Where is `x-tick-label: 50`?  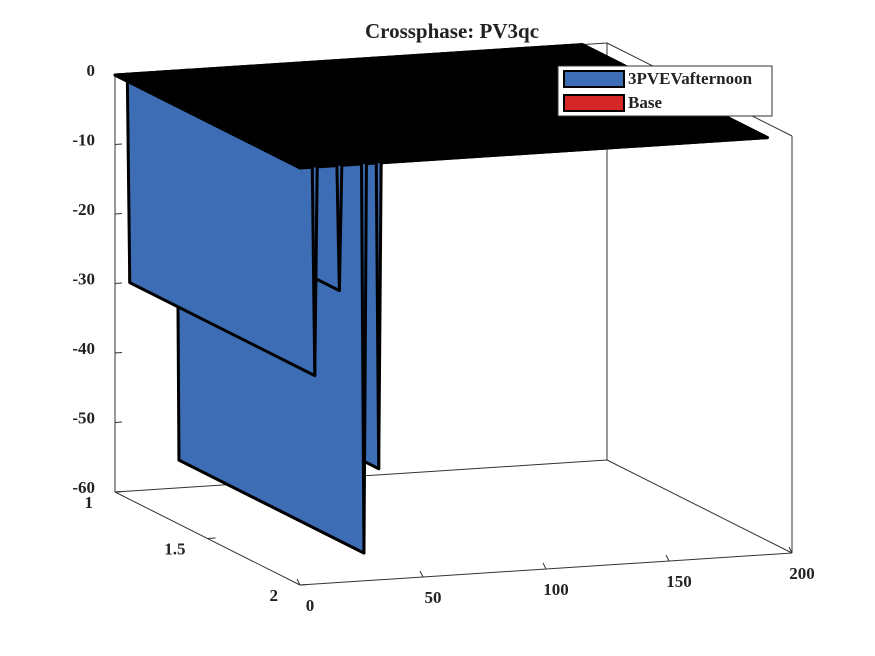 x-tick-label: 50 is located at coordinates (433, 597).